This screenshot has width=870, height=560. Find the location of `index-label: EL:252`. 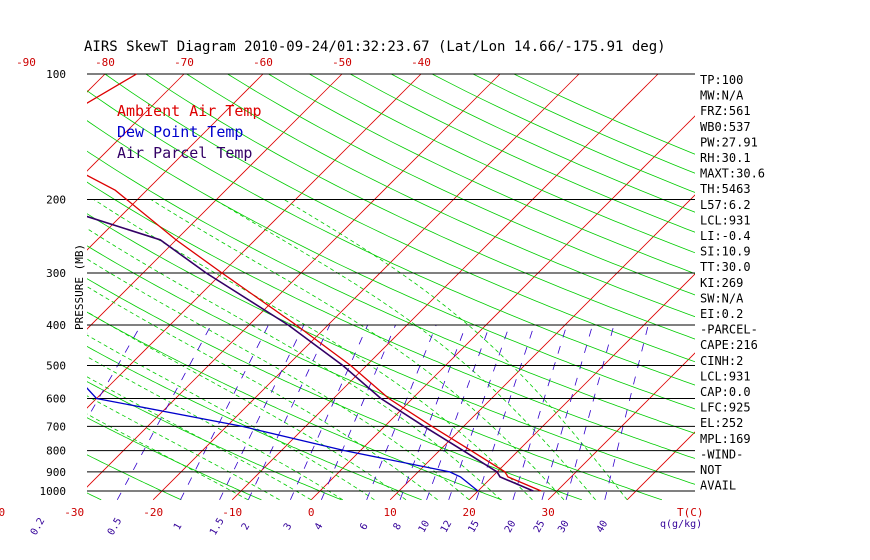

index-label: EL:252 is located at coordinates (721, 423).